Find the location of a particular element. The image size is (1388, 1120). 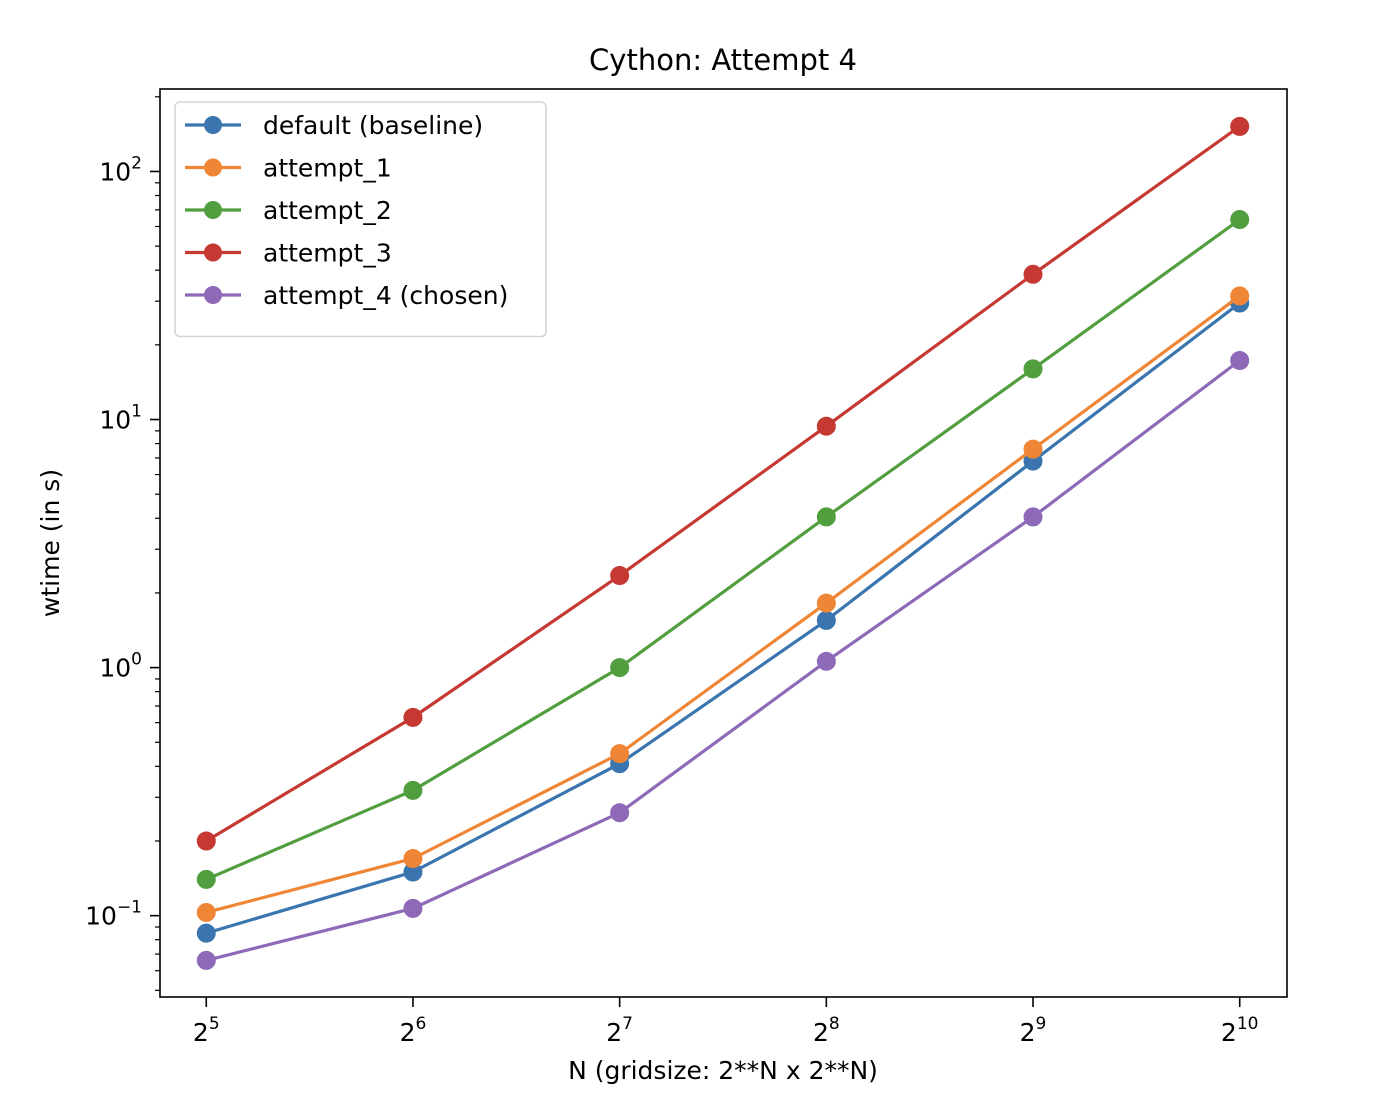

y-tick-exponent: 0 is located at coordinates (136, 660).